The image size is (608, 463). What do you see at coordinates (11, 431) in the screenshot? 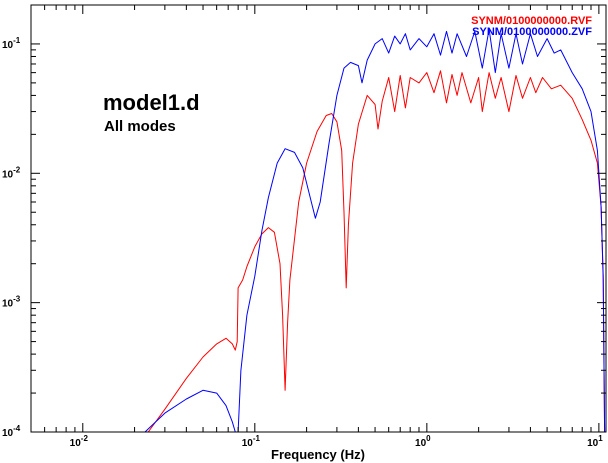
I see `y-tick-label: 10⁻⁴` at bounding box center [11, 431].